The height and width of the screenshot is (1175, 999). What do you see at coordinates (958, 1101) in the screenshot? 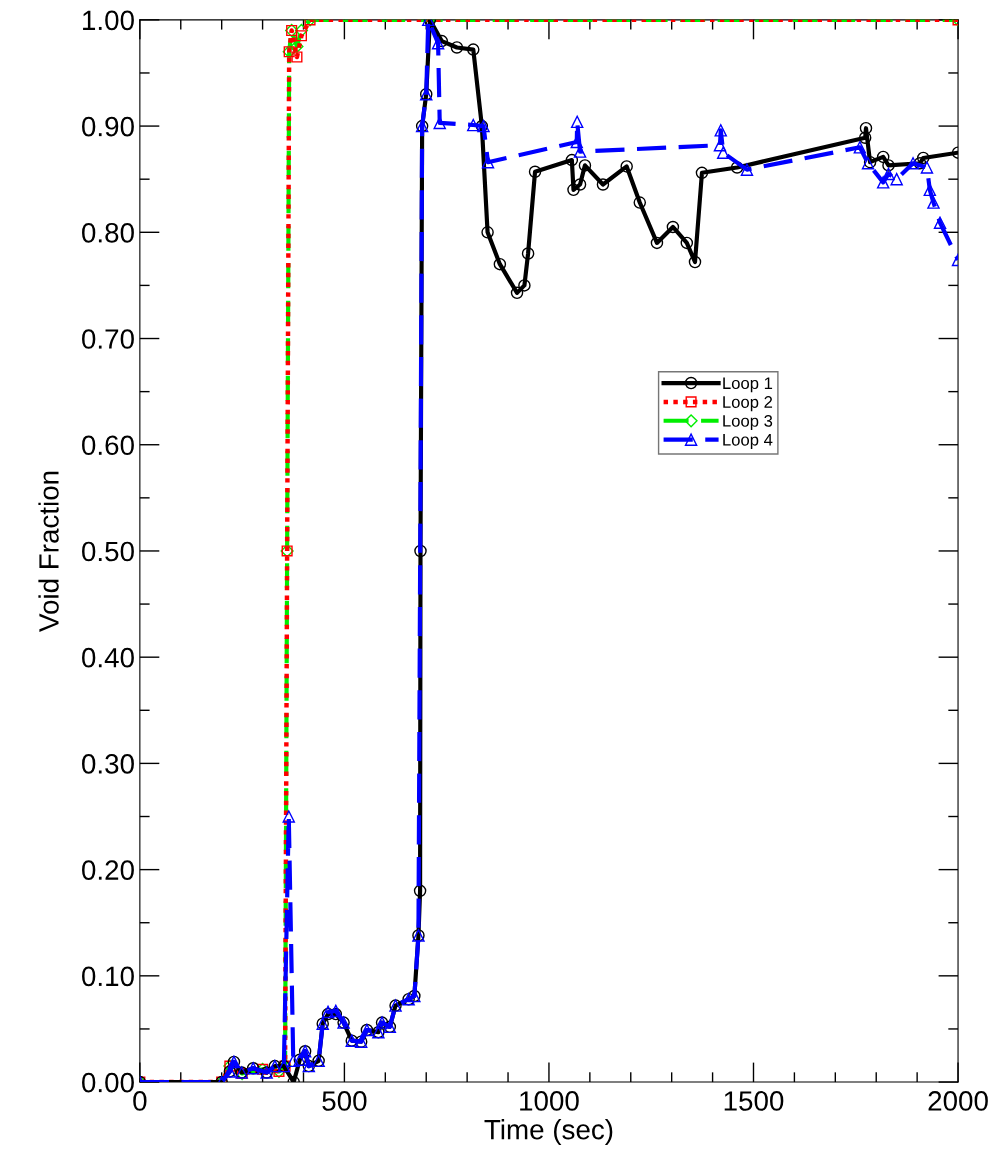
I see `x-tick-label: 2000` at bounding box center [958, 1101].